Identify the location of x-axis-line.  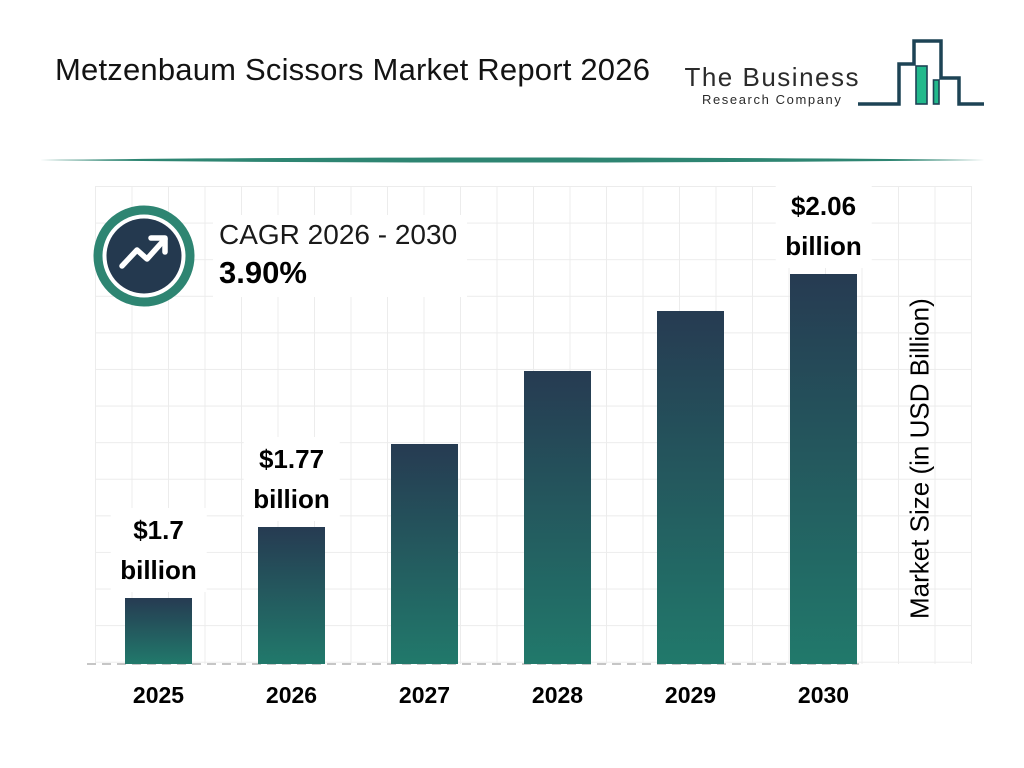
(473, 664).